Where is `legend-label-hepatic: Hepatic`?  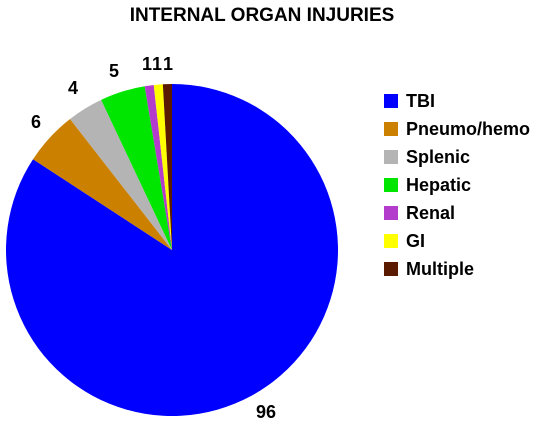 legend-label-hepatic: Hepatic is located at coordinates (438, 185).